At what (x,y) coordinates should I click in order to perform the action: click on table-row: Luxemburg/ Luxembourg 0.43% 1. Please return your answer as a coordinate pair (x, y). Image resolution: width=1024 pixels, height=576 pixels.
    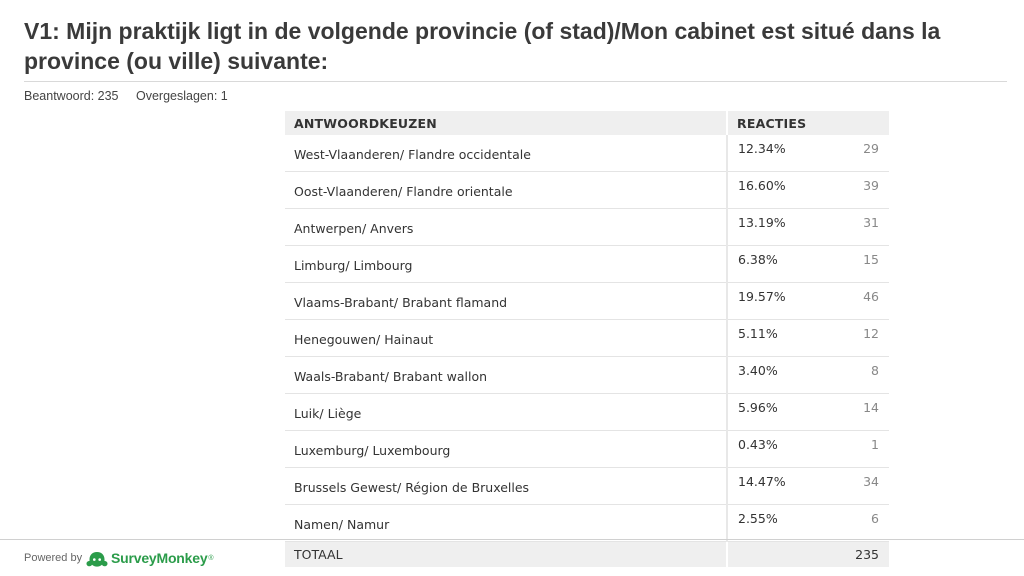
    Looking at the image, I should click on (587, 449).